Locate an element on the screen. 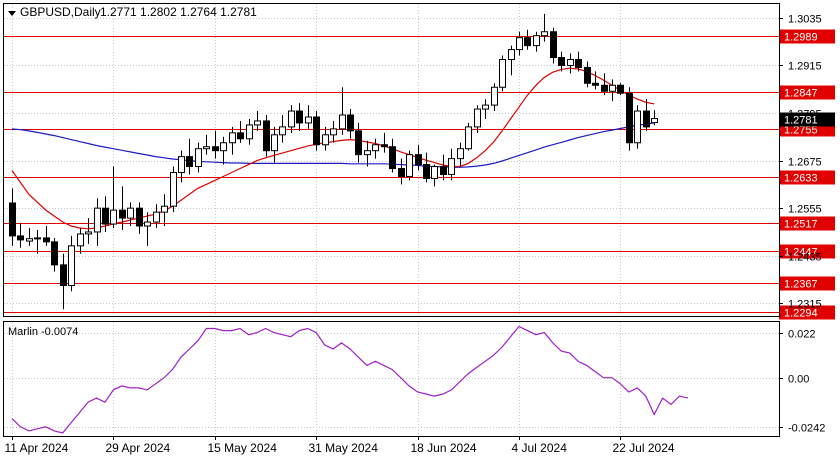 The width and height of the screenshot is (840, 459). ma-slow-line is located at coordinates (333, 145).